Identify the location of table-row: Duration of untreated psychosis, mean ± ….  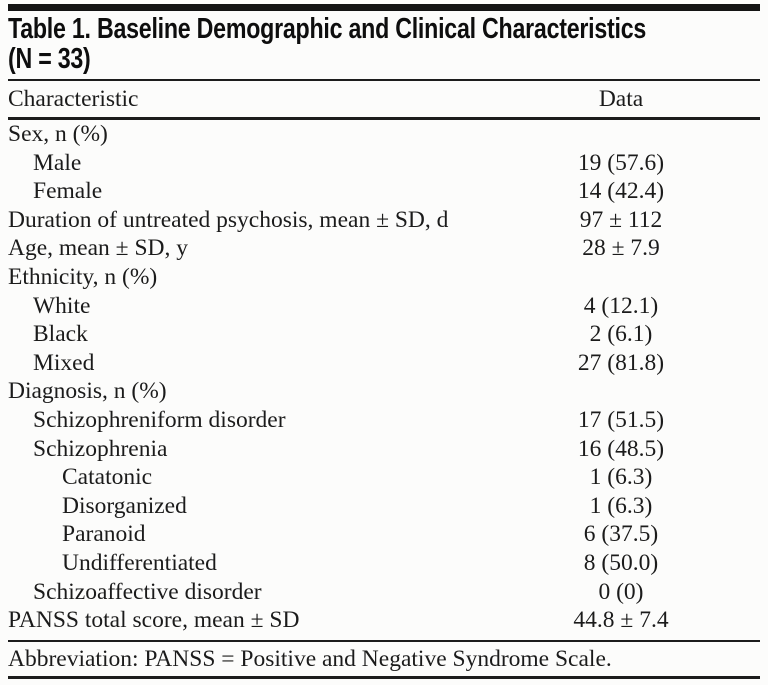
(384, 220).